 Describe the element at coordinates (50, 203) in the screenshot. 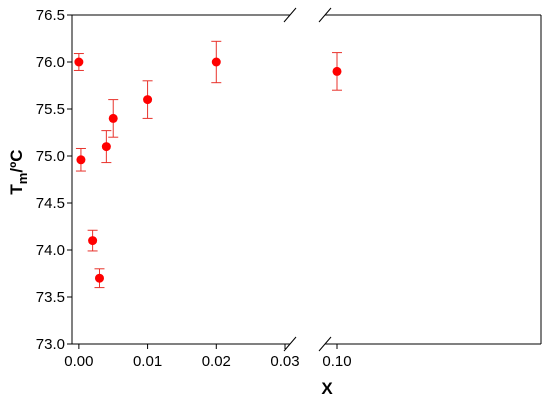

I see `y-tick-label: 74.5` at that location.